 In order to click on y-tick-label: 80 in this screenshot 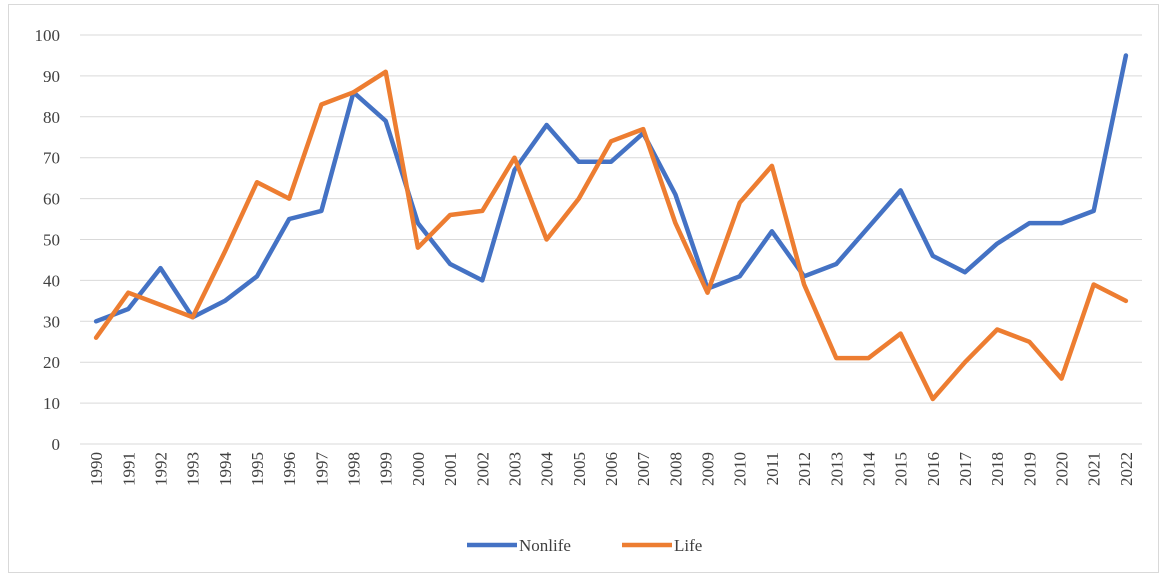, I will do `click(51, 117)`.